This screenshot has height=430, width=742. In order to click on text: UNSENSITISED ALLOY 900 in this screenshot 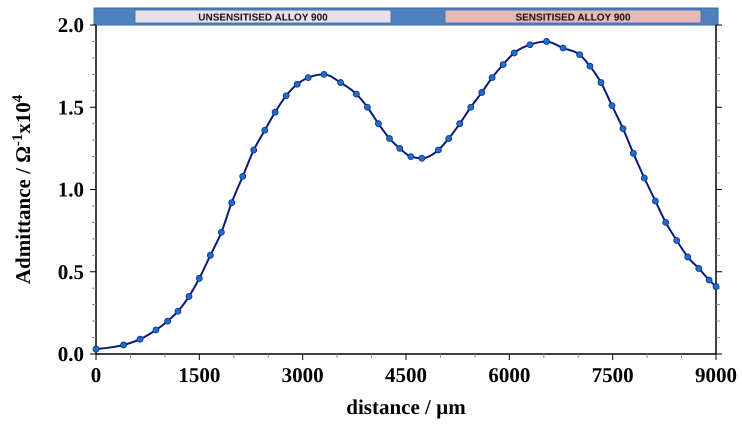, I will do `click(263, 18)`.